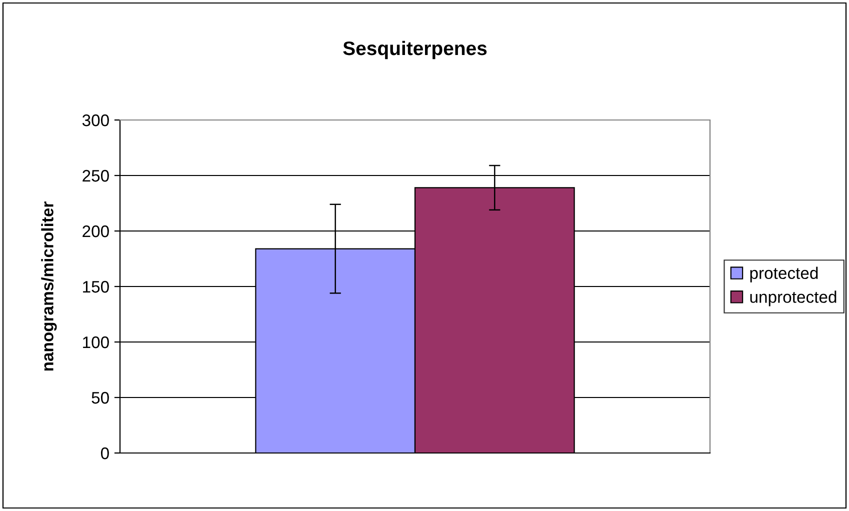  Describe the element at coordinates (49, 286) in the screenshot. I see `y-axis-title: nanograms/microliter` at that location.